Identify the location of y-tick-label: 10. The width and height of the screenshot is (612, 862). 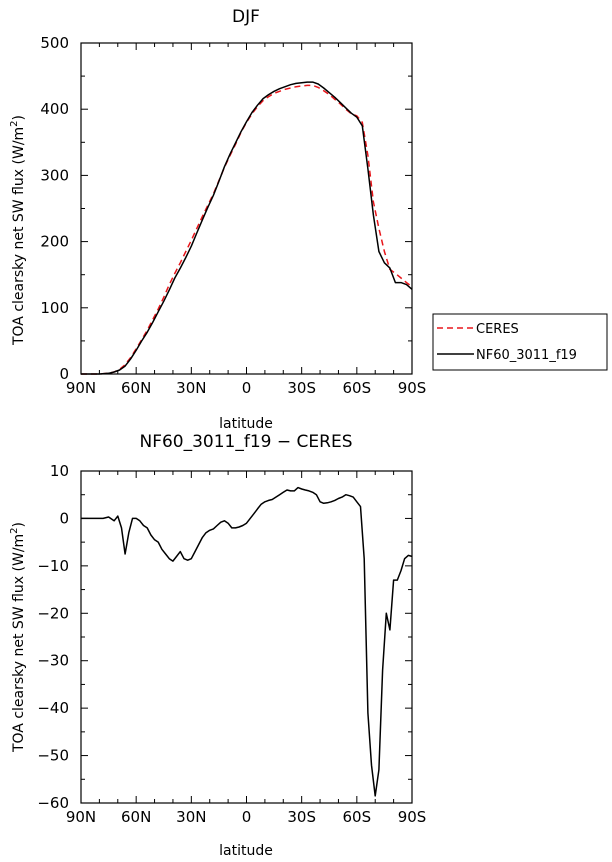
(59, 471).